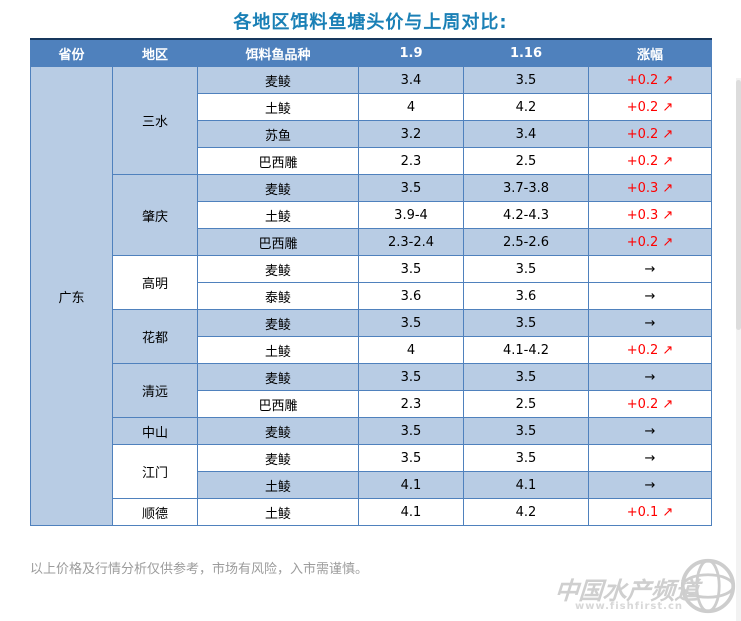 This screenshot has height=621, width=741. What do you see at coordinates (411, 296) in the screenshot?
I see `price-prev-cell: 3.6` at bounding box center [411, 296].